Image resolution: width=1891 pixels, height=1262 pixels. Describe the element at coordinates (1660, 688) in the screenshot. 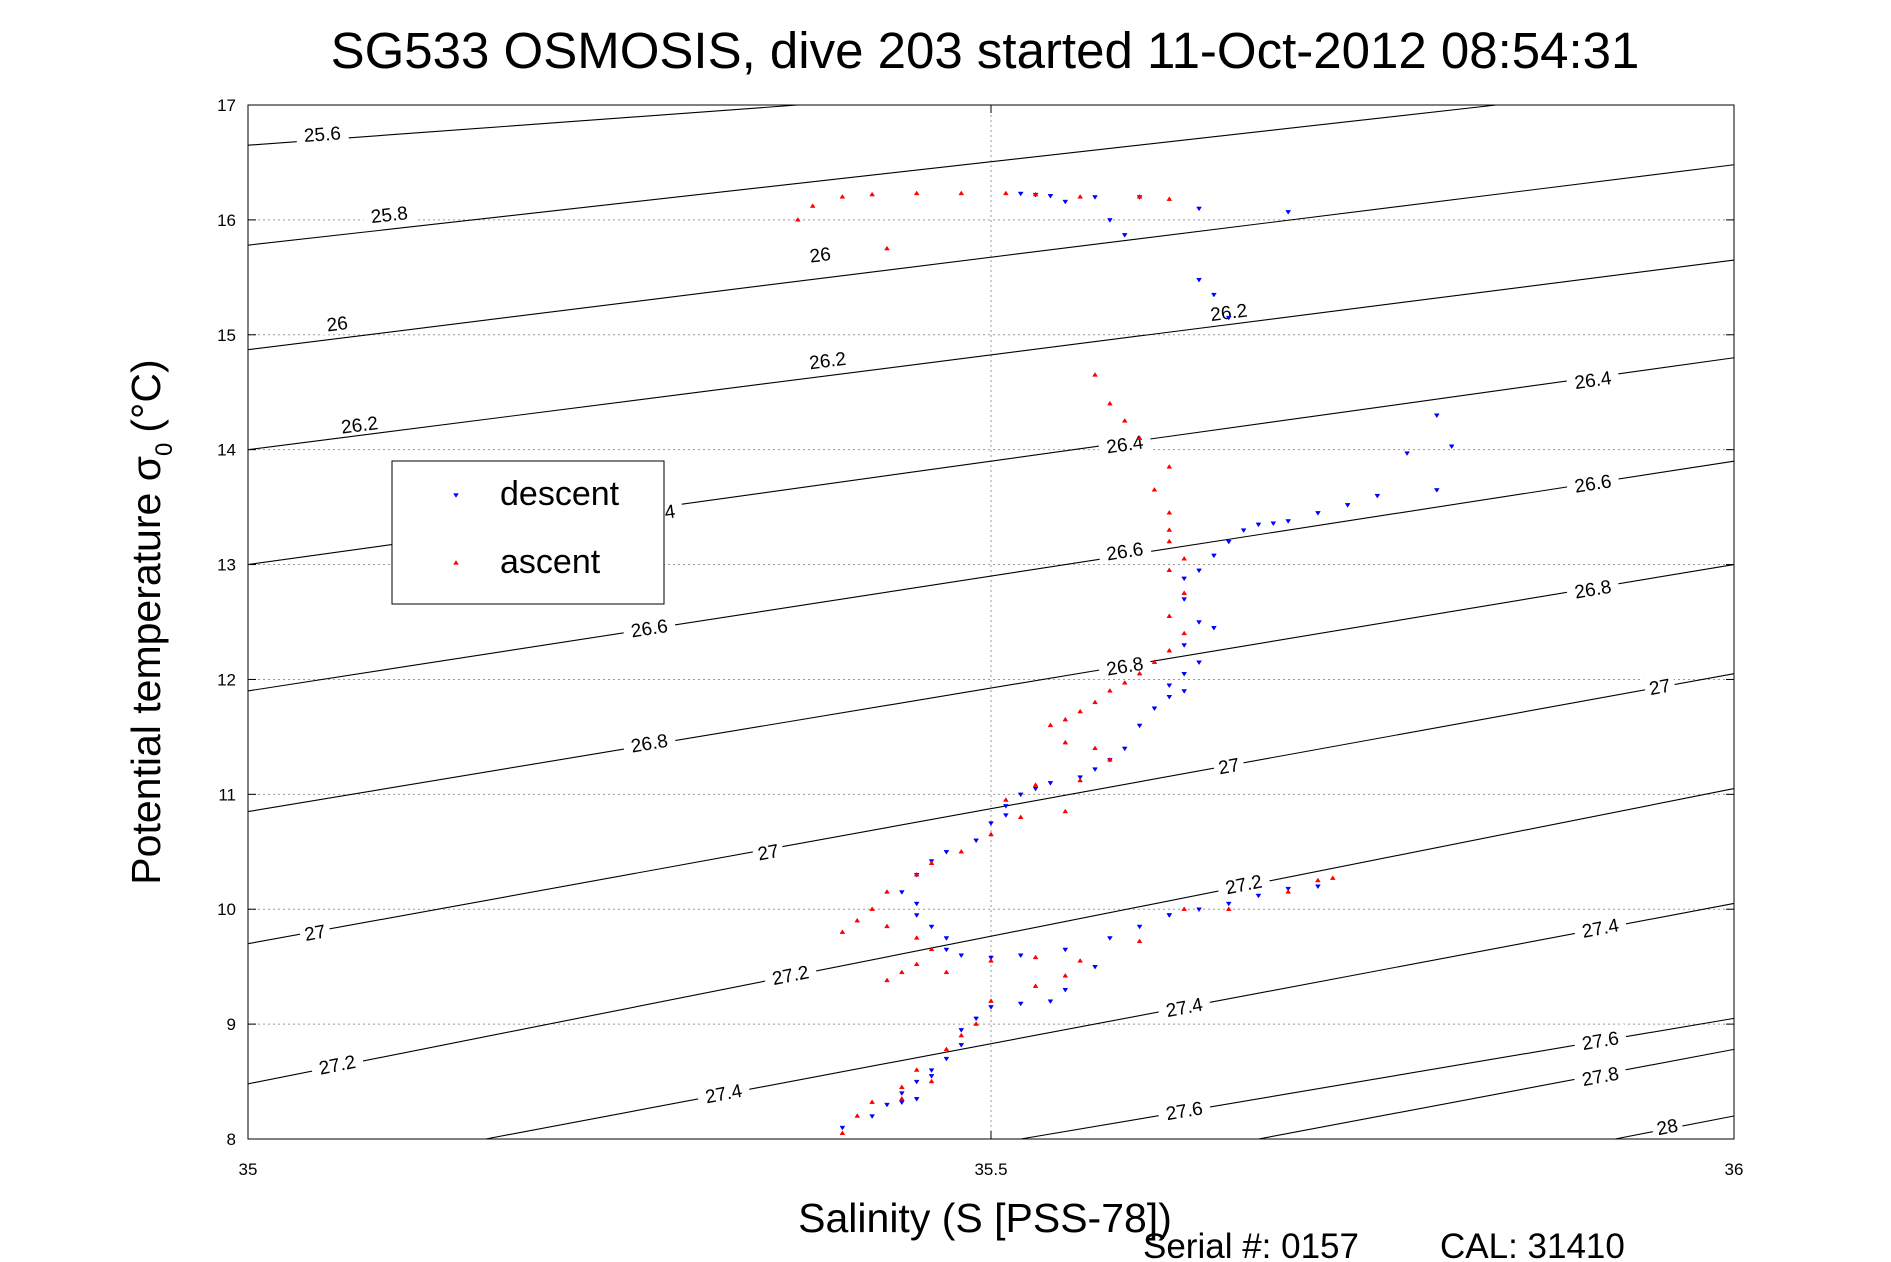

I see `contour-label-text: 27` at that location.